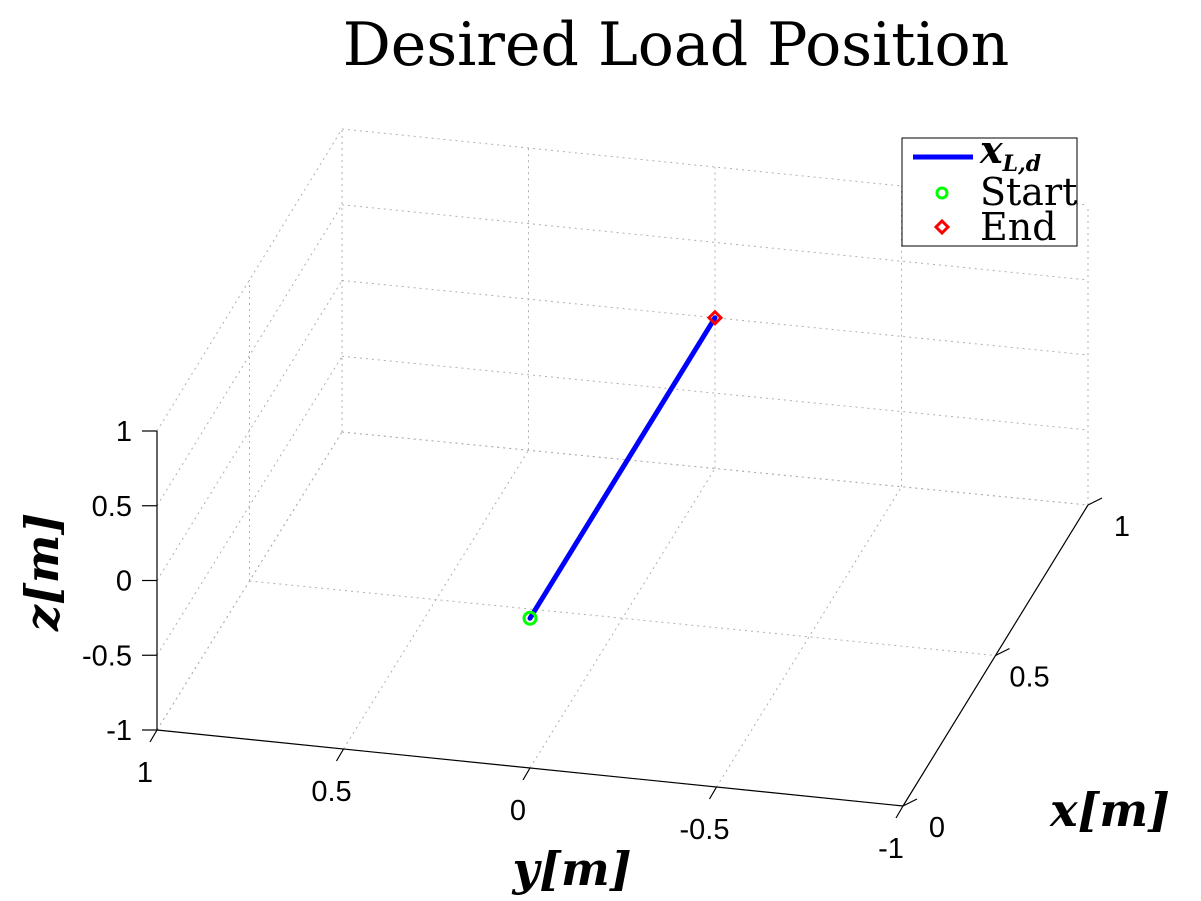 The height and width of the screenshot is (901, 1201). Describe the element at coordinates (1018, 227) in the screenshot. I see `legend-label-end: End` at that location.